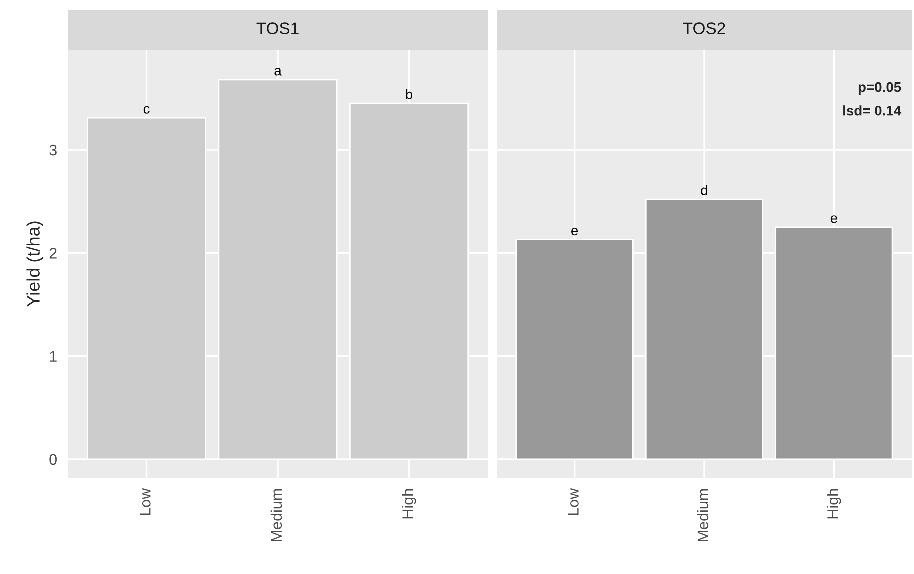 The image size is (914, 574). I want to click on y-tick-label: 1, so click(53, 356).